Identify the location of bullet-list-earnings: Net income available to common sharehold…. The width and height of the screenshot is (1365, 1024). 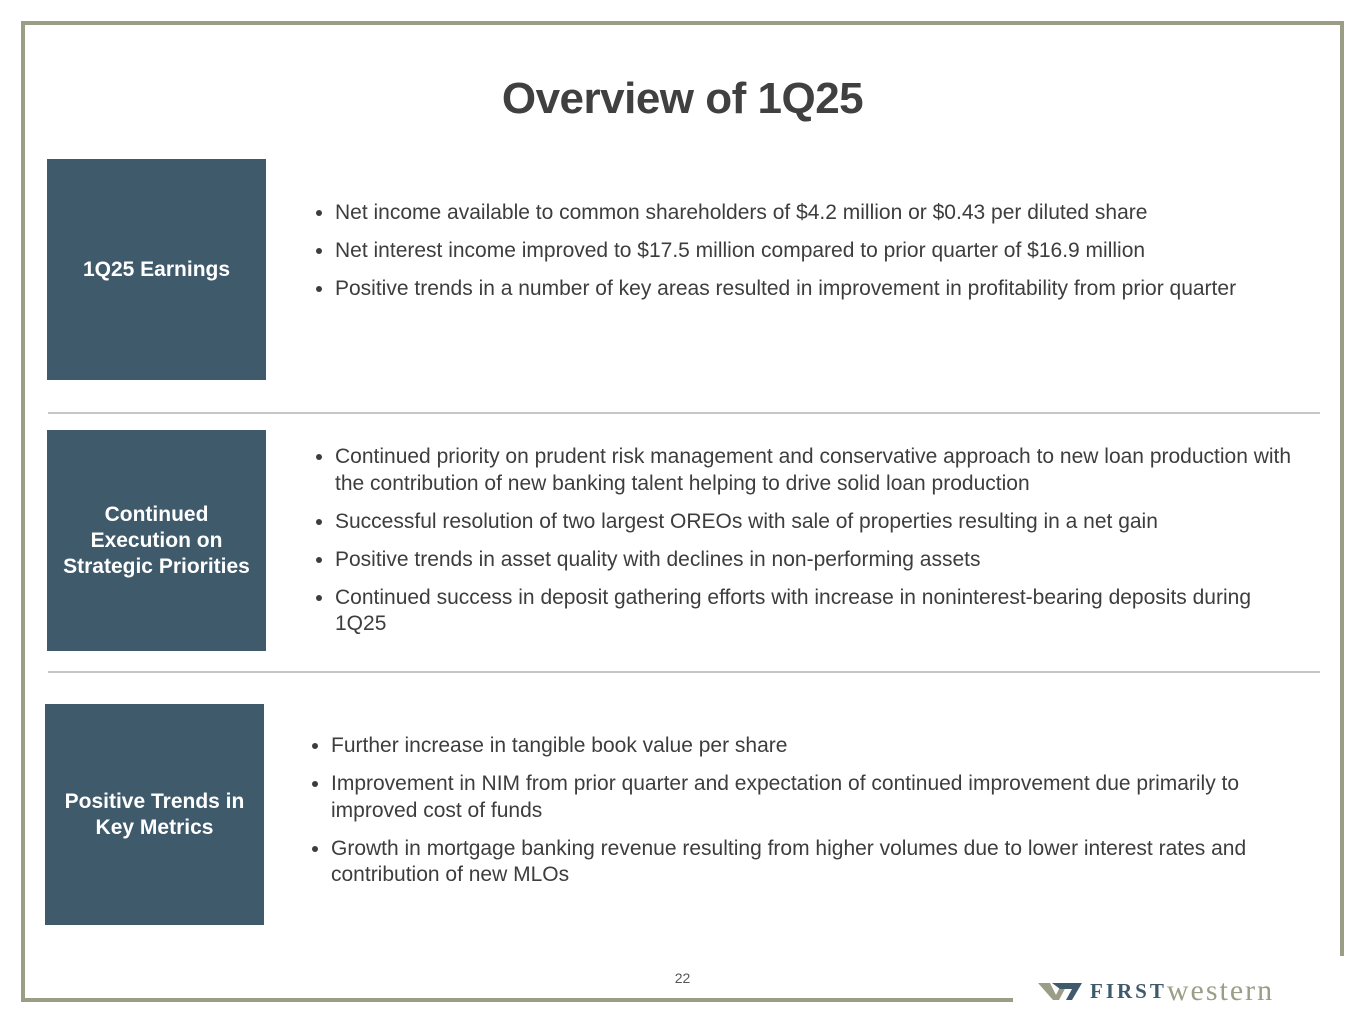
(827, 257).